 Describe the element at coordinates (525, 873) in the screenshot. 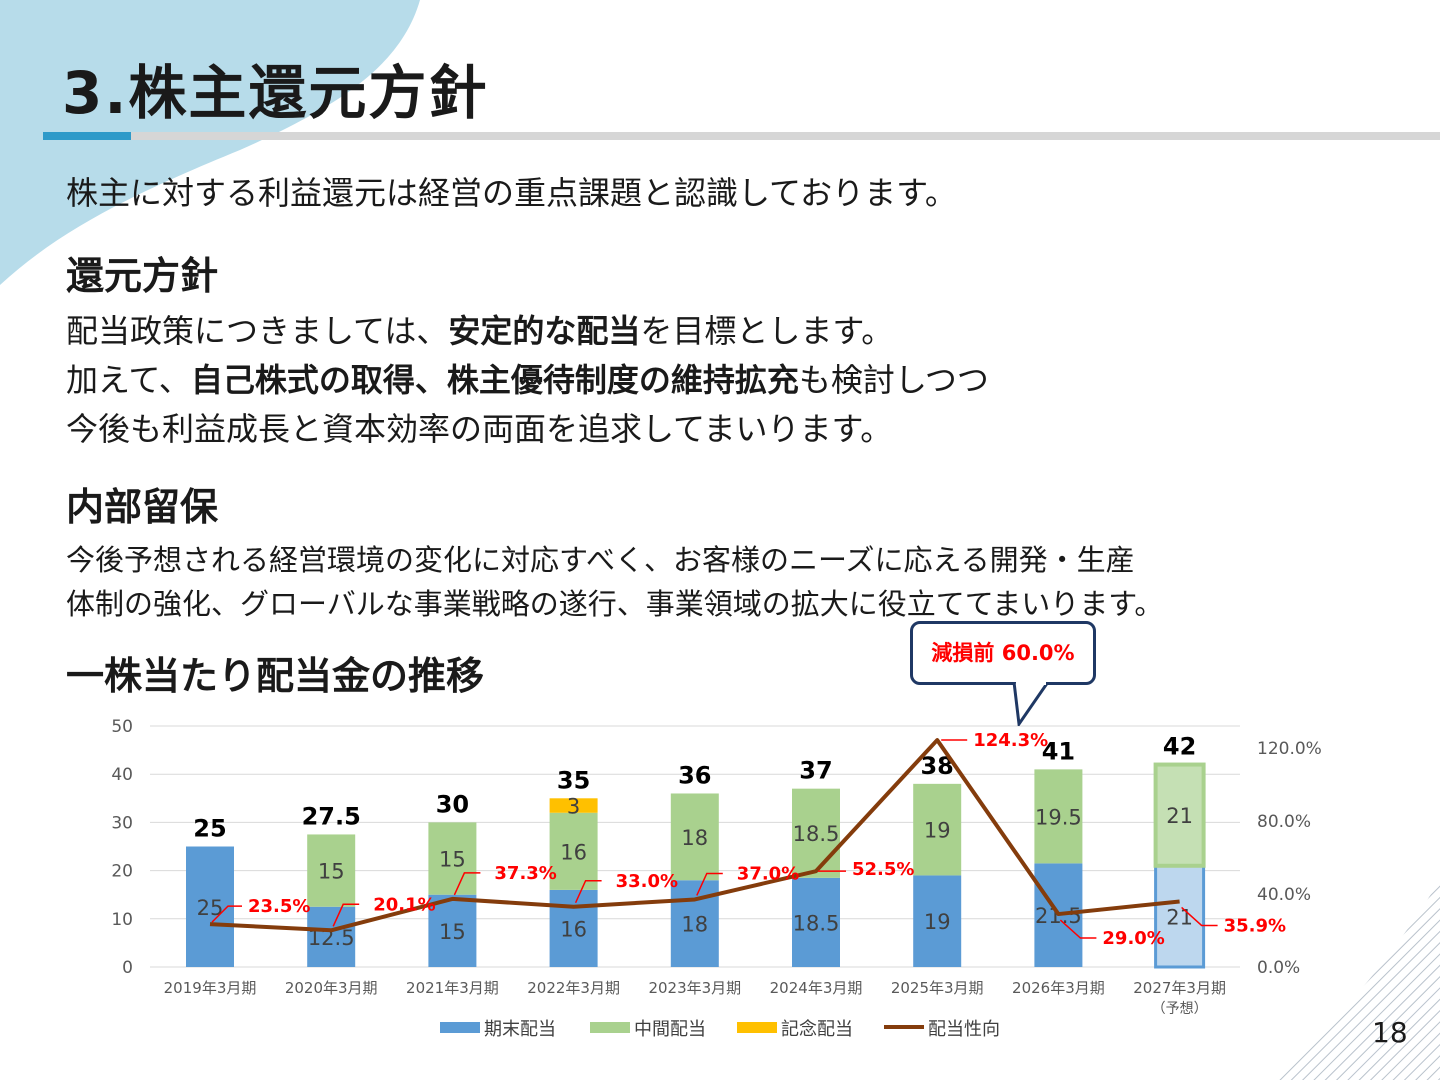

I see `ratio-label: 37.3%` at that location.